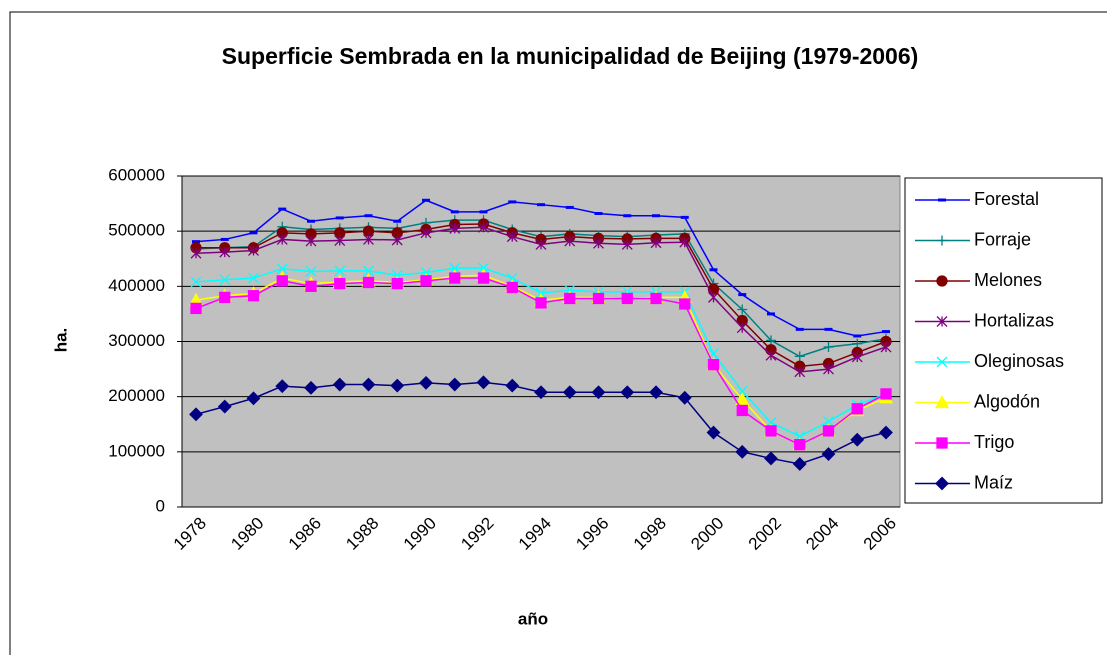 This screenshot has height=655, width=1107. I want to click on y-axis-label: ha., so click(60, 340).